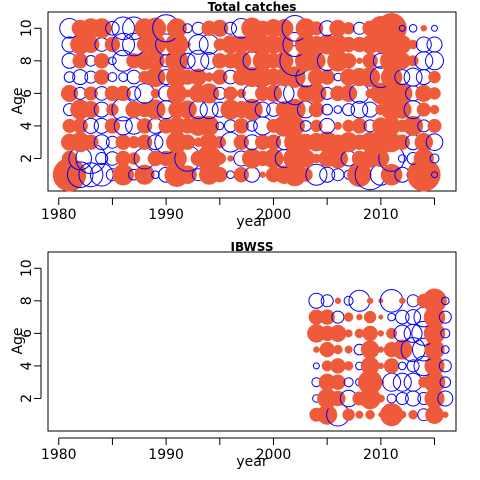 The image size is (480, 480). Describe the element at coordinates (274, 455) in the screenshot. I see `x-tick-label: 2000` at that location.